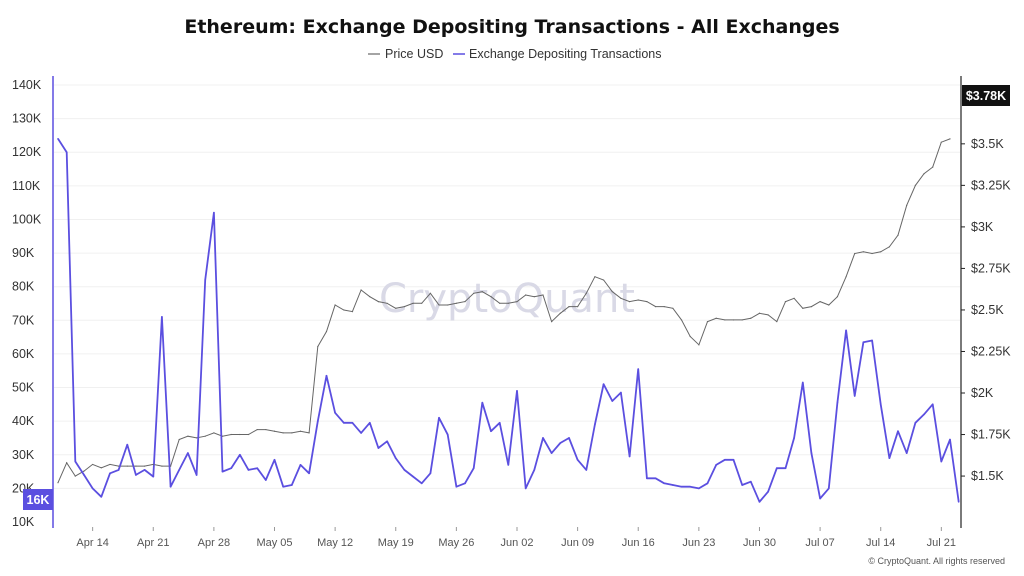 The width and height of the screenshot is (1024, 576). Describe the element at coordinates (456, 543) in the screenshot. I see `x-tick-label: May 26` at that location.